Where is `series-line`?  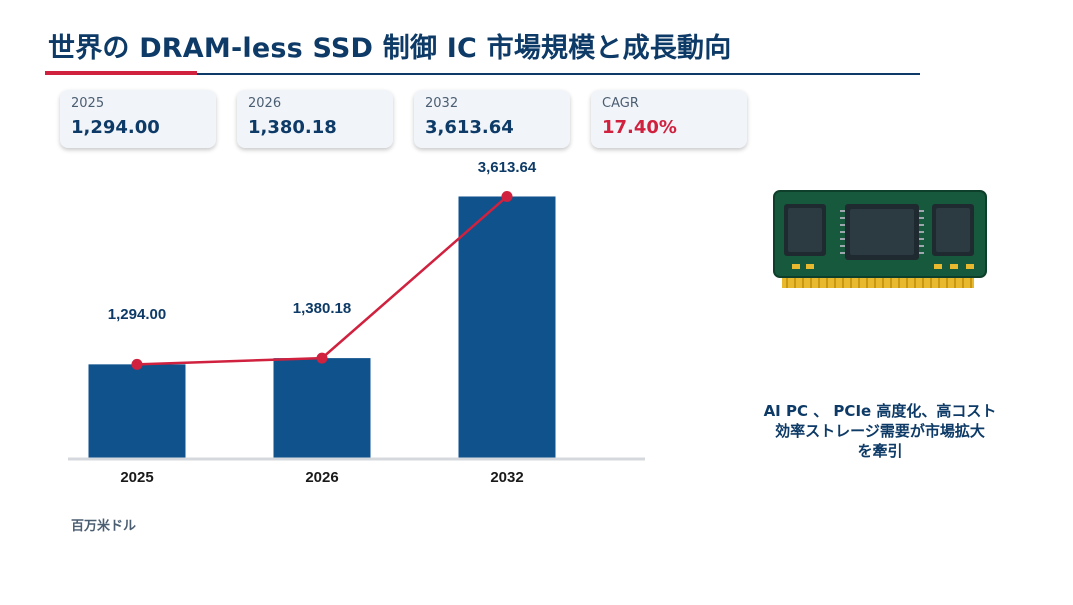
series-line is located at coordinates (322, 280).